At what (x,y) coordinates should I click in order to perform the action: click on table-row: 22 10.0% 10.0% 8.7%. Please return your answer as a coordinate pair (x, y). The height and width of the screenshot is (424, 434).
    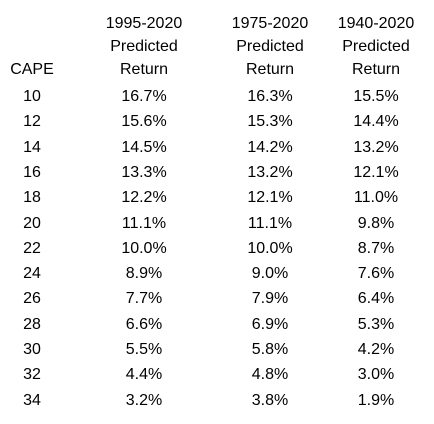
    Looking at the image, I should click on (217, 248).